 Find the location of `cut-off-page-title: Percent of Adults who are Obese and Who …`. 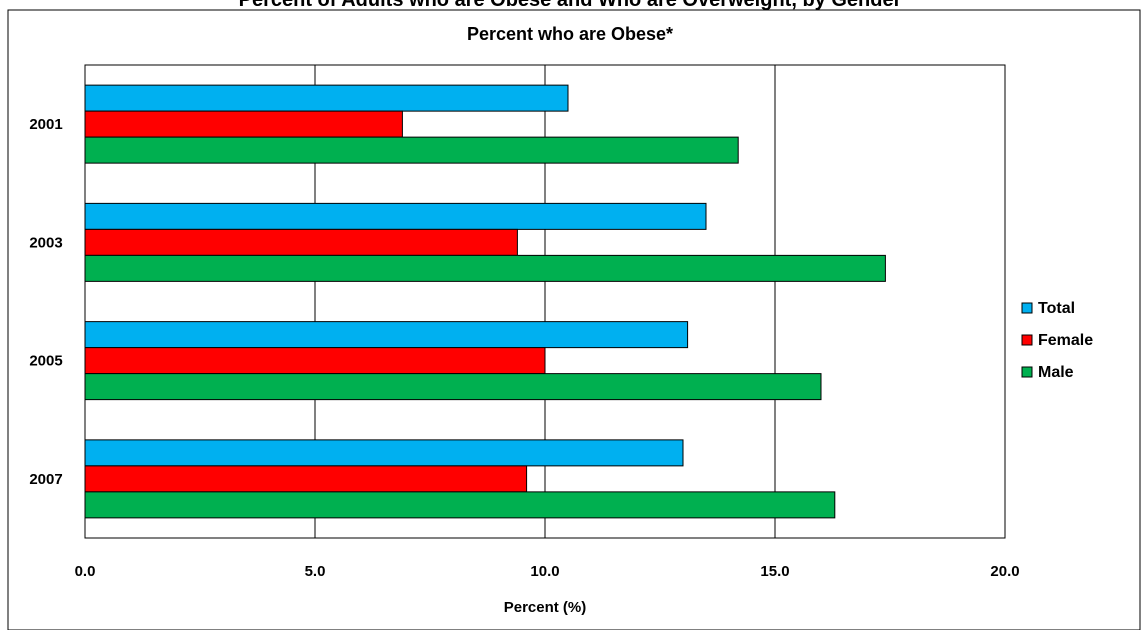

cut-off-page-title: Percent of Adults who are Obese and Who … is located at coordinates (570, 5).